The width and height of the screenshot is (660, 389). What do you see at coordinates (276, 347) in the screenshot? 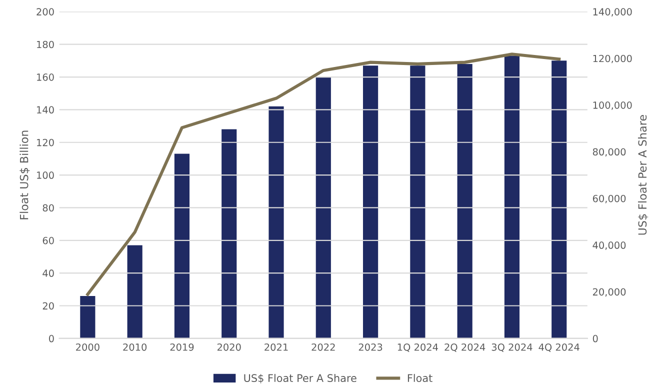
I see `x-tick-label: 2021` at bounding box center [276, 347].